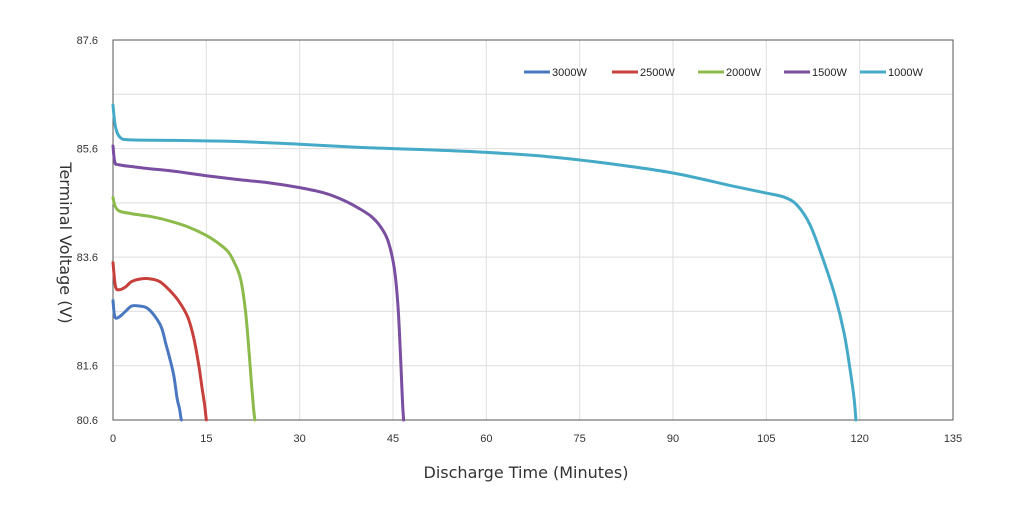 The image size is (1024, 505). What do you see at coordinates (206, 439) in the screenshot?
I see `x-tick-label: 15` at bounding box center [206, 439].